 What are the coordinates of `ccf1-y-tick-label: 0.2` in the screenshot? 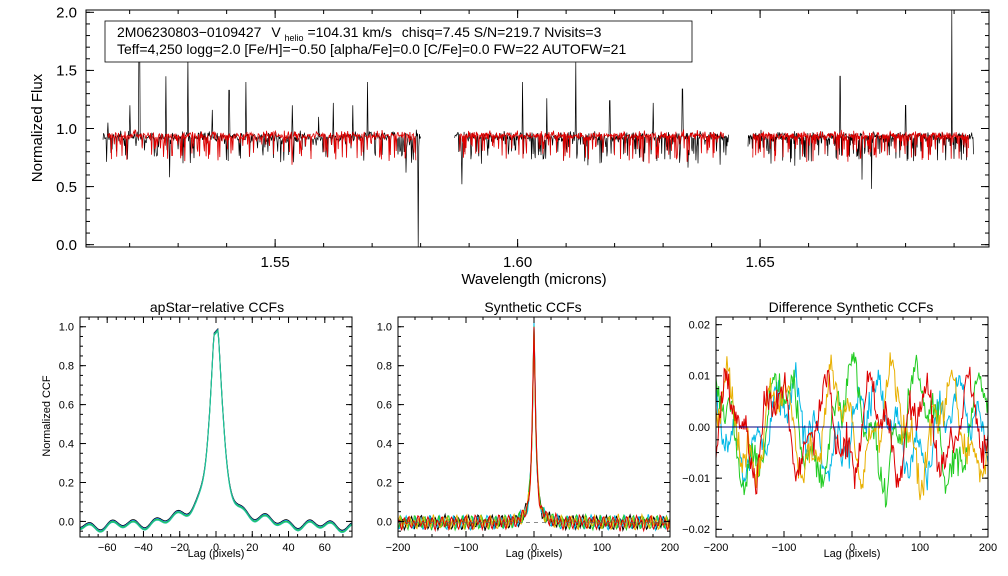 It's located at (66, 483).